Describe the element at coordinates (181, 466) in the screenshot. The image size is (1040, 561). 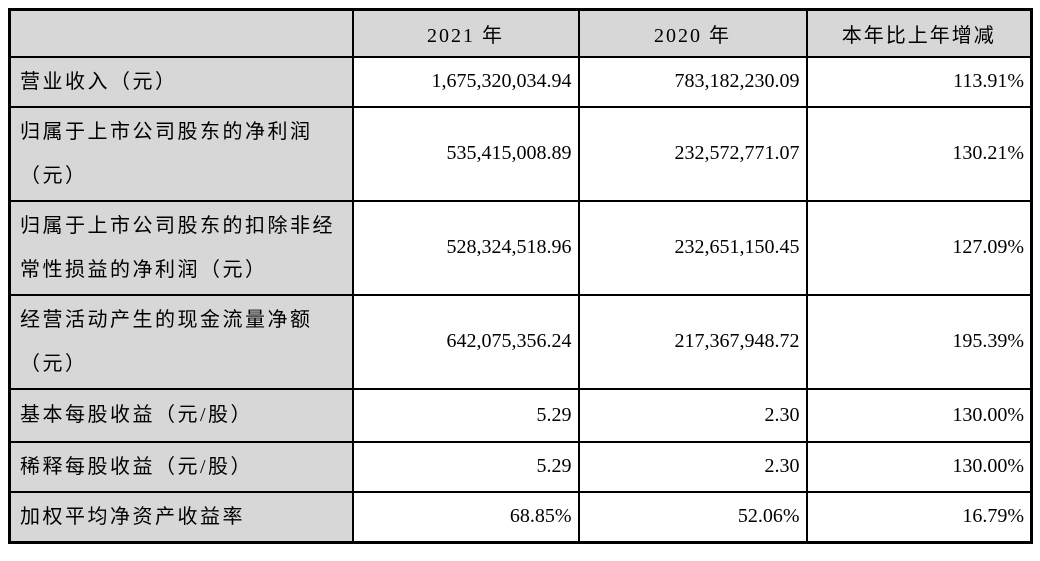
I see `metric-label-cell: 稀释每股收益（元/股）` at that location.